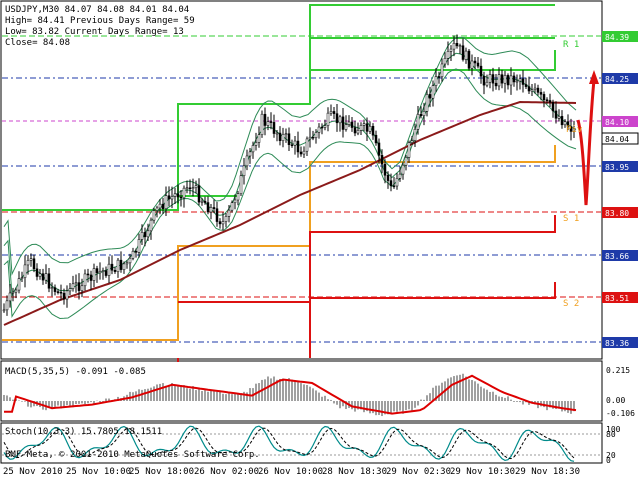  What do you see at coordinates (547, 472) in the screenshot?
I see `time-label-8: 29 Nov 18:30` at bounding box center [547, 472].